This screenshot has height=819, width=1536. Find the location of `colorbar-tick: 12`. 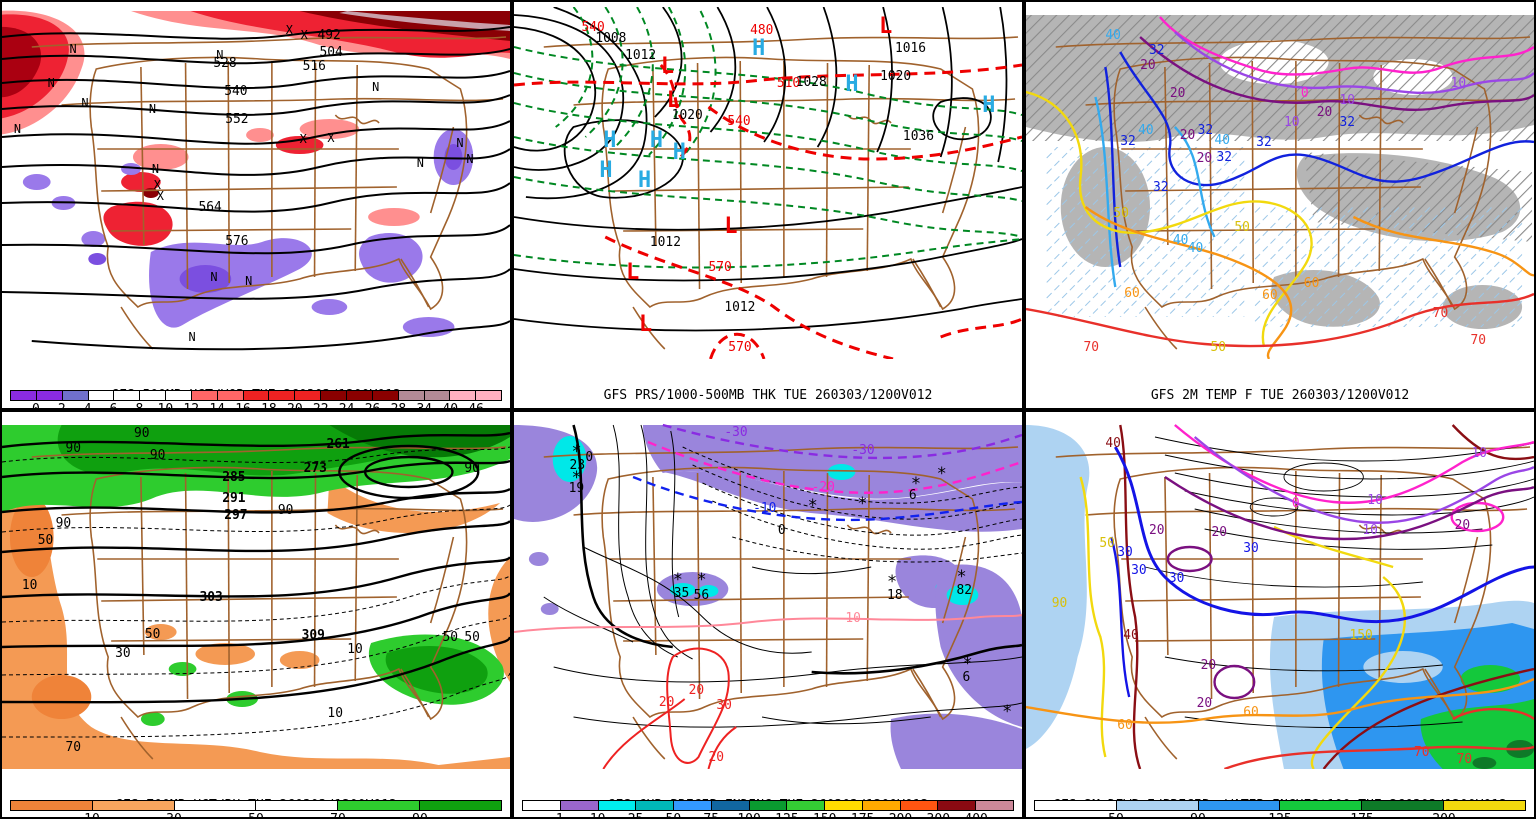

colorbar-tick: 12 is located at coordinates (191, 406).